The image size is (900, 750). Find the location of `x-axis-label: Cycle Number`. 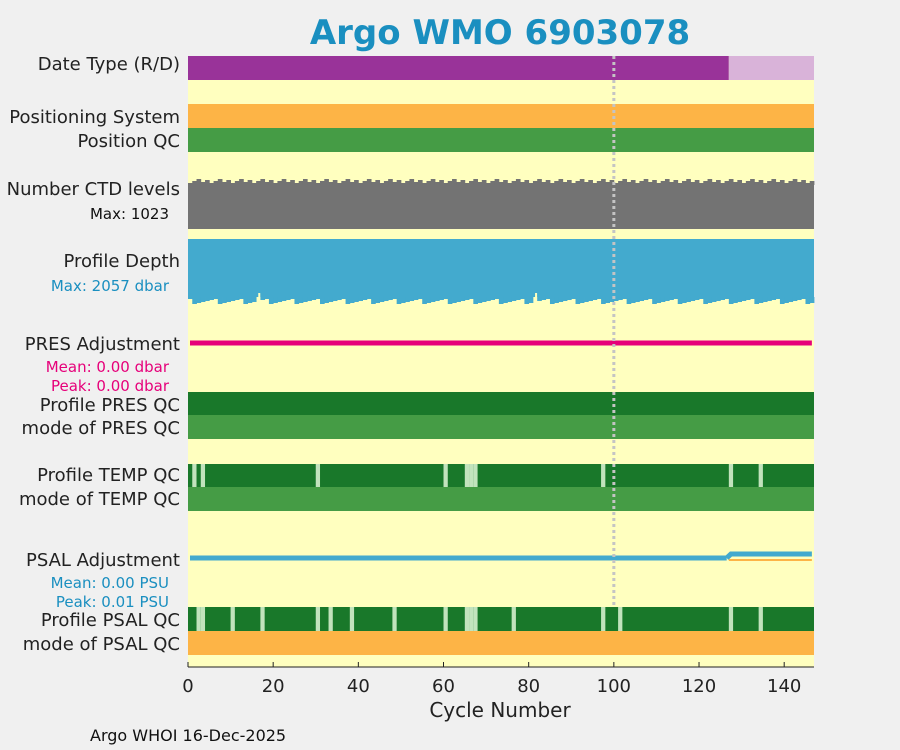

x-axis-label: Cycle Number is located at coordinates (500, 710).